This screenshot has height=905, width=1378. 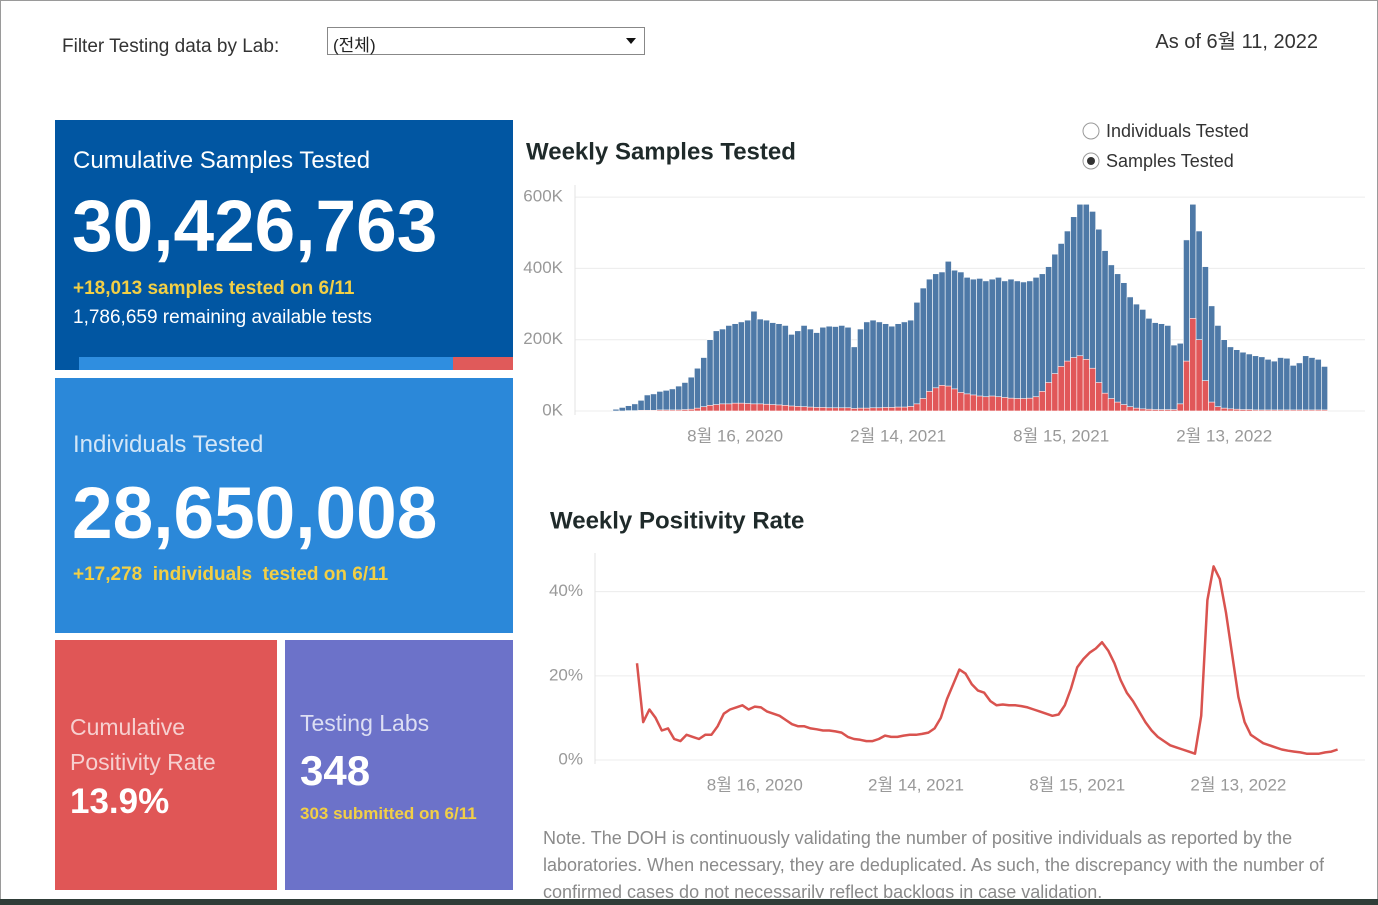 I want to click on card-today: +18,013 samples tested on 6/11, so click(x=214, y=288).